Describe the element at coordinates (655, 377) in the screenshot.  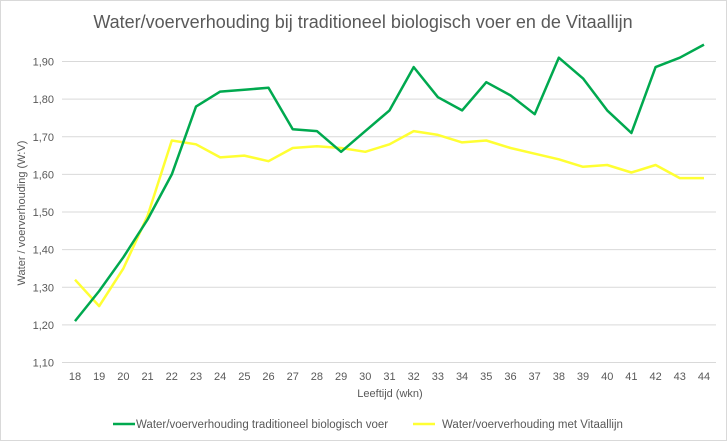
I see `x-tick-label: 42` at that location.